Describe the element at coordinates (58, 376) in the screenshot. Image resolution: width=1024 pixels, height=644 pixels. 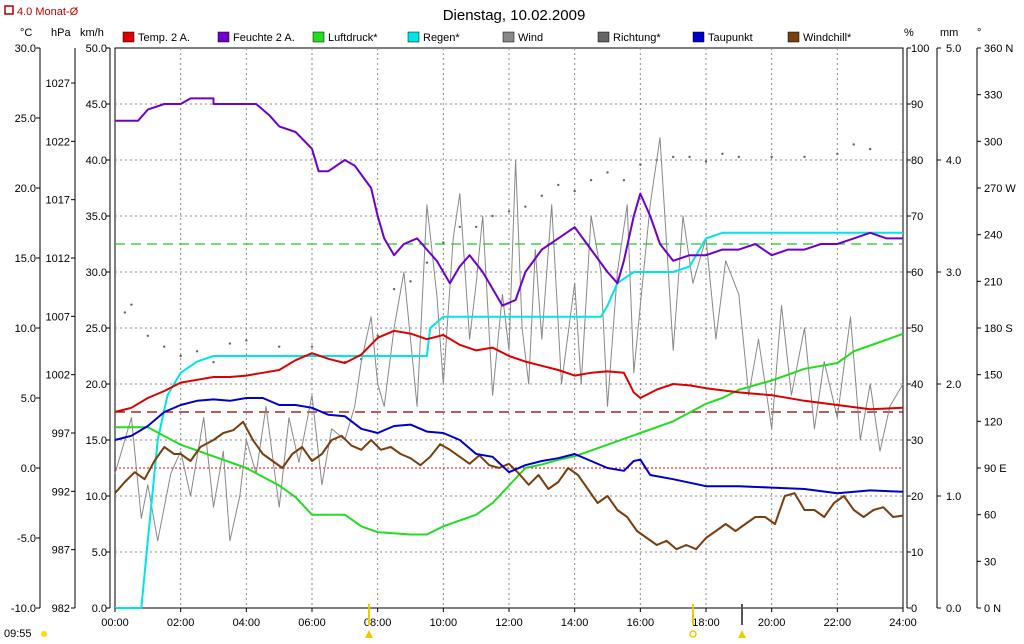
I see `pressure-tick-label: 1002` at that location.